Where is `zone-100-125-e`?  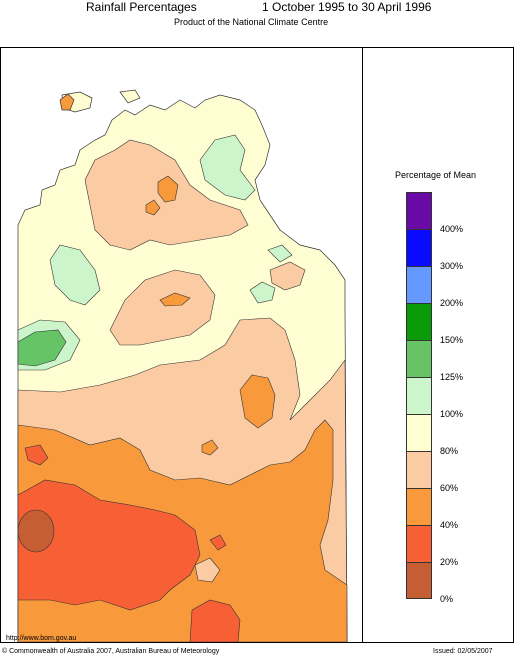 zone-100-125-e is located at coordinates (262, 292).